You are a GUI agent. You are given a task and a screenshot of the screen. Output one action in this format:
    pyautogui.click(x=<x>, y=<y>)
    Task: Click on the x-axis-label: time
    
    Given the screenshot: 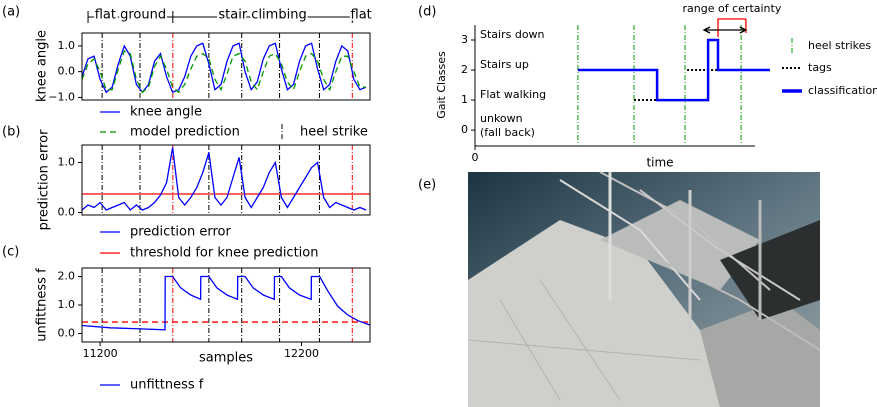 What is the action you would take?
    pyautogui.click(x=659, y=163)
    